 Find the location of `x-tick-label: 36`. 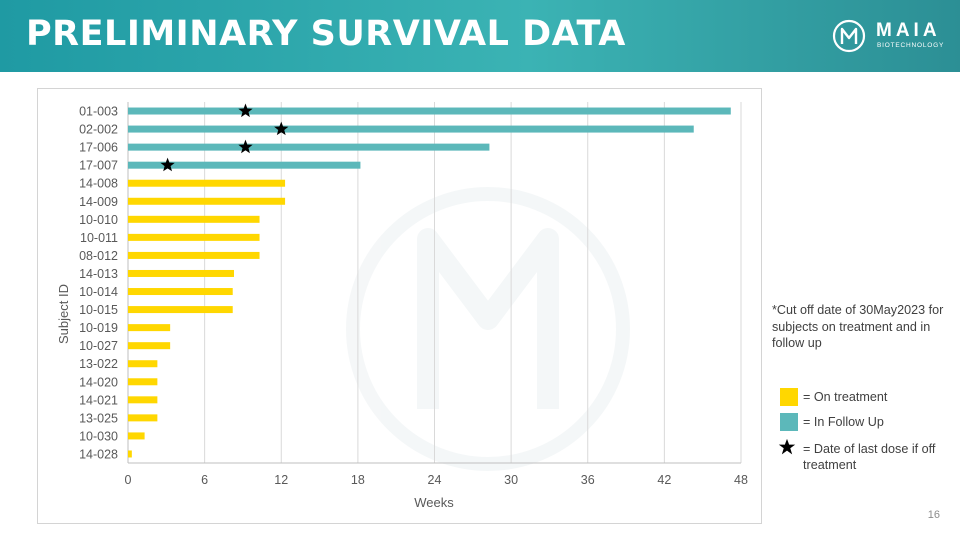

x-tick-label: 36 is located at coordinates (588, 480).